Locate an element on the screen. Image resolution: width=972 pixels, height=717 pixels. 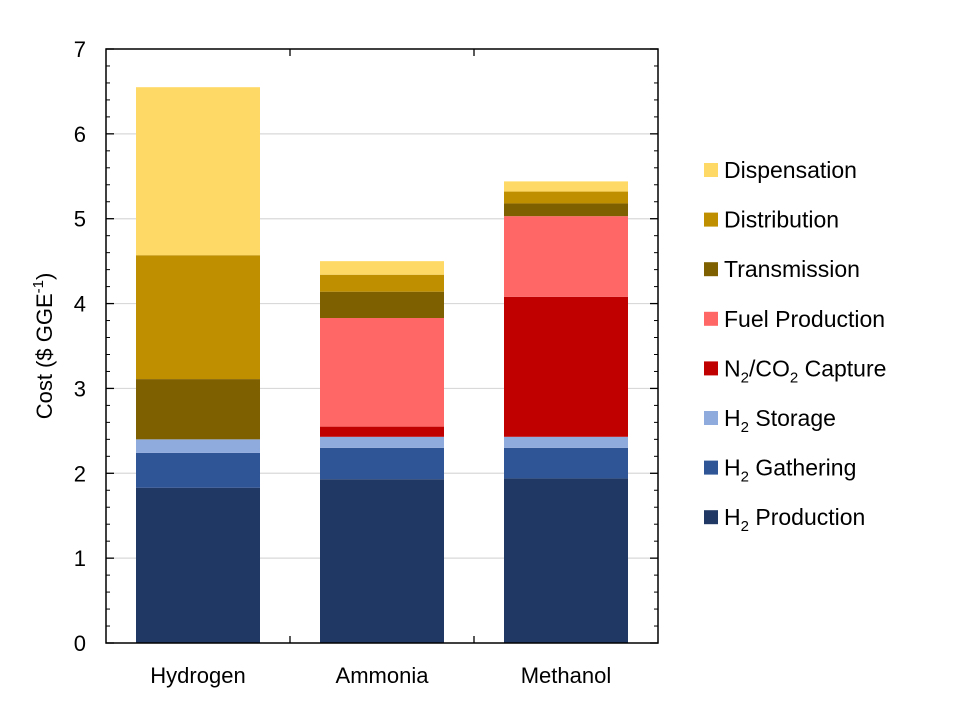
legend-label: Dispensation is located at coordinates (790, 170).